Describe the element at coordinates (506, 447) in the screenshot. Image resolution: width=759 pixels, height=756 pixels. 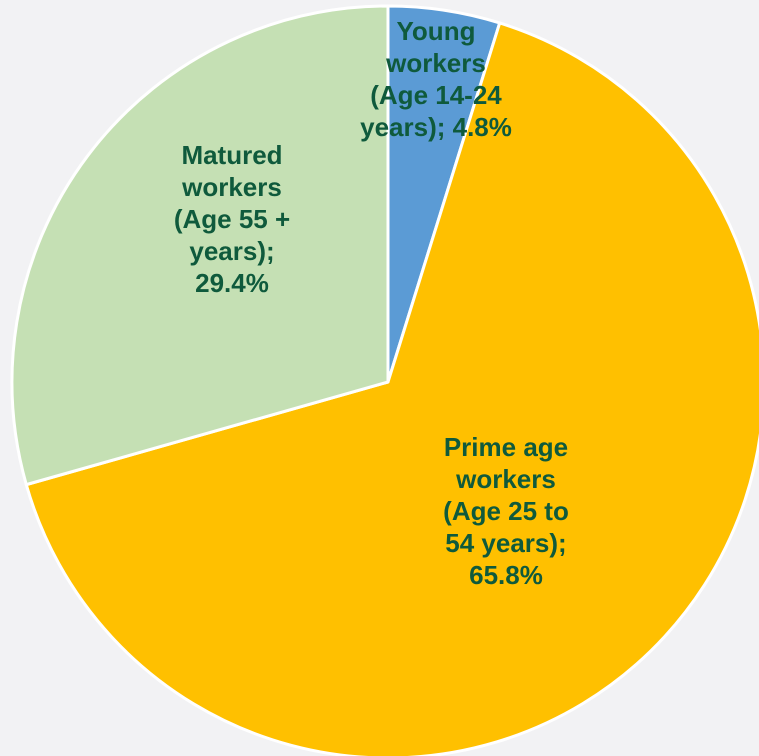
I see `pie-slice-label-line: Prime age` at that location.